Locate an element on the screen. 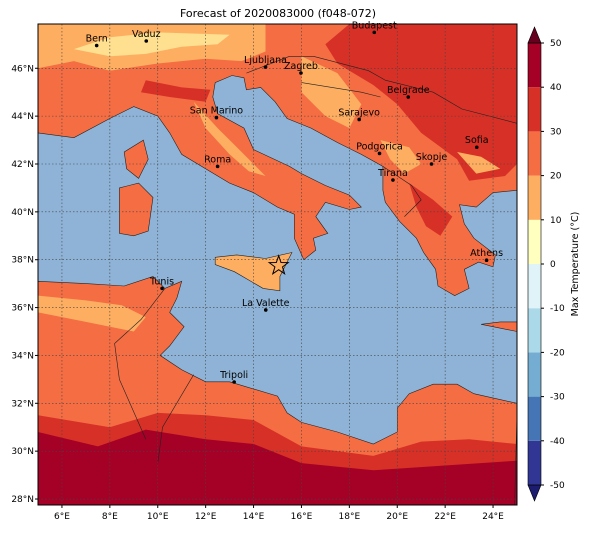 This screenshot has height=533, width=592. city-label: Sofia is located at coordinates (477, 140).